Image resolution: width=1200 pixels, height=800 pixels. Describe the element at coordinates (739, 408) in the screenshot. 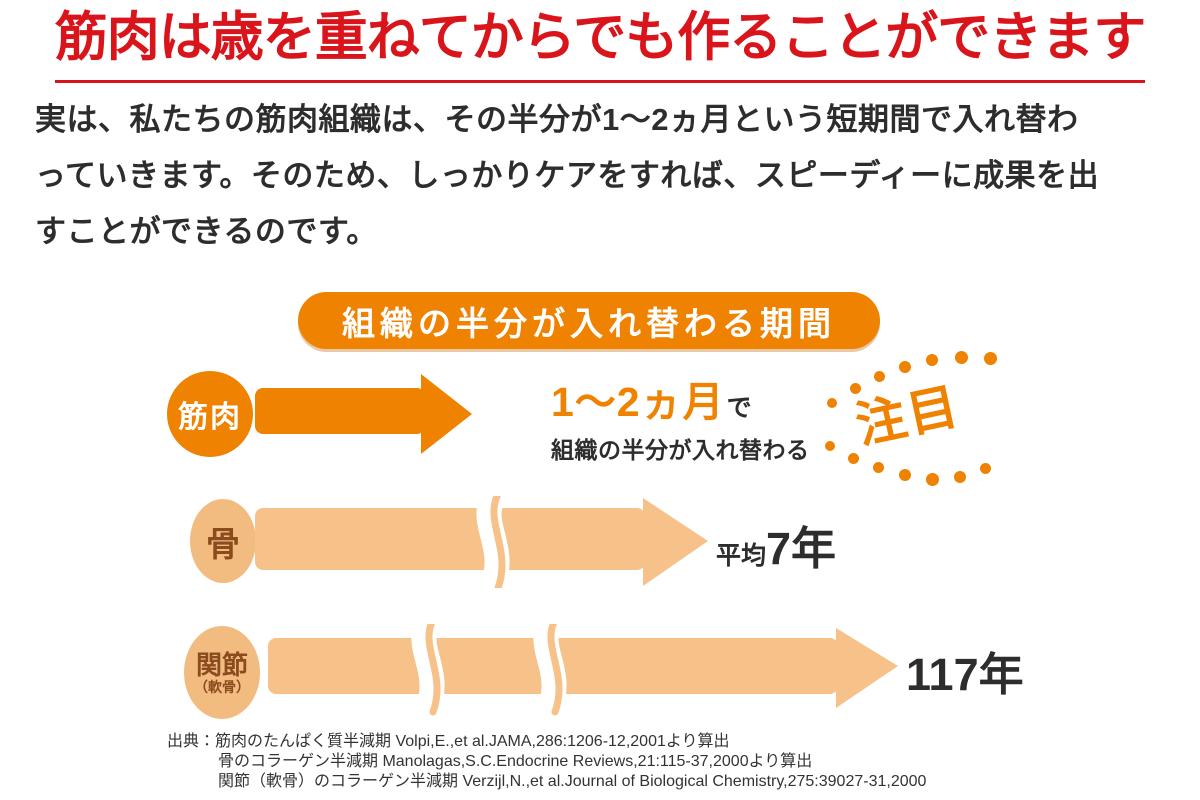

I see `muscle-duration-suffix: で` at that location.